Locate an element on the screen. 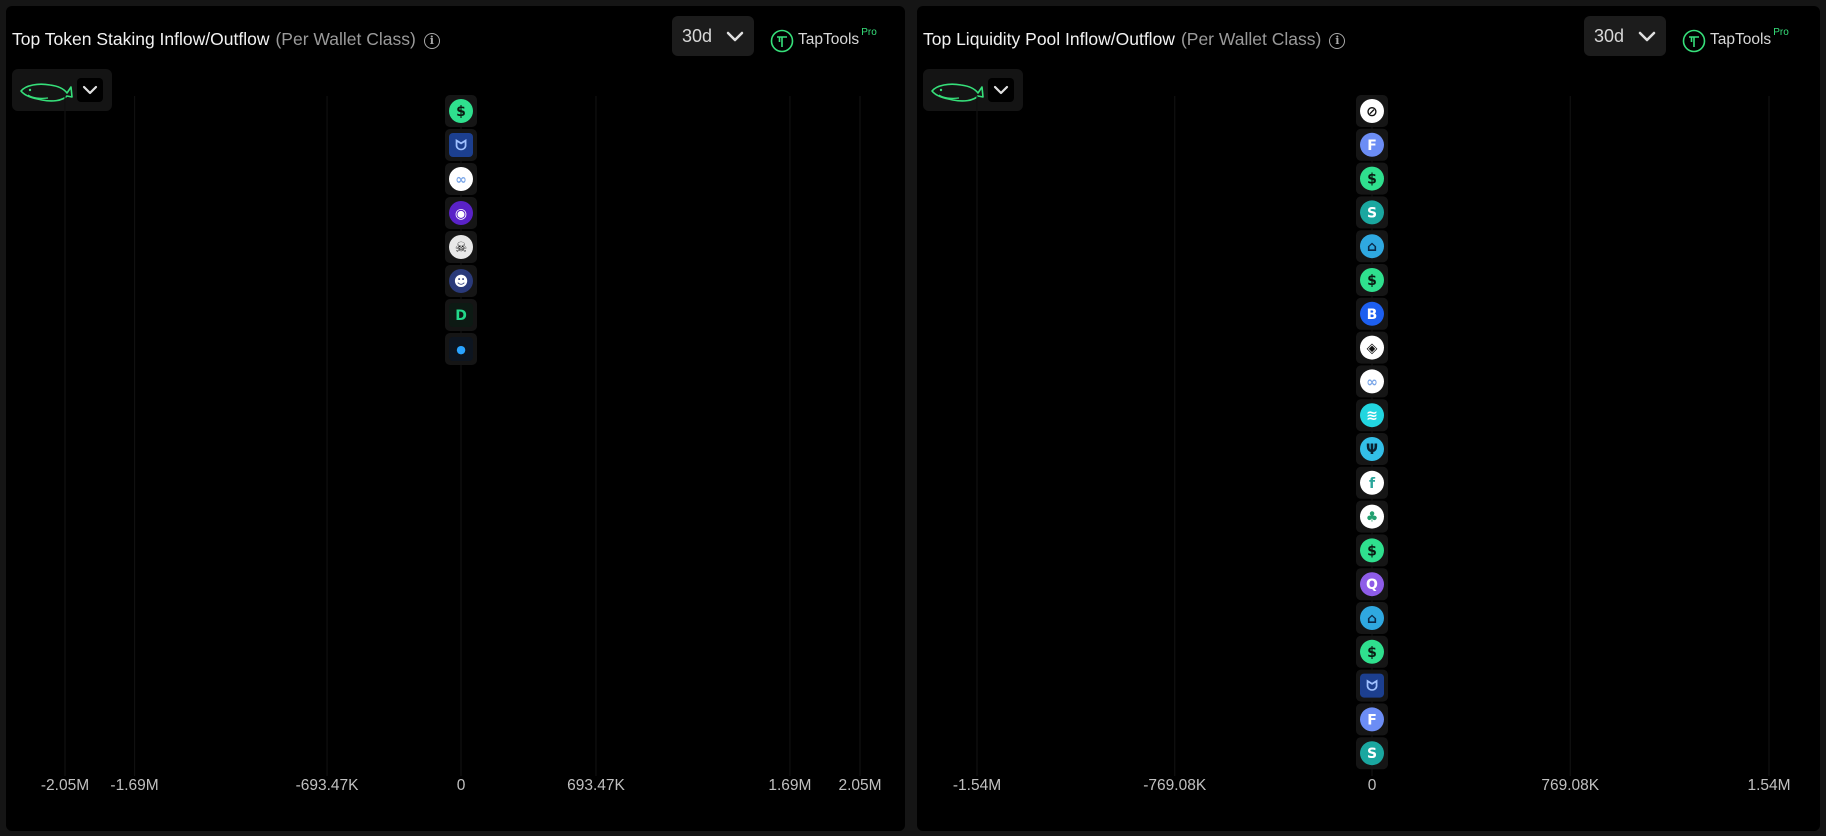 Image resolution: width=1826 pixels, height=836 pixels. x-tick-label: 1.69M is located at coordinates (789, 785).